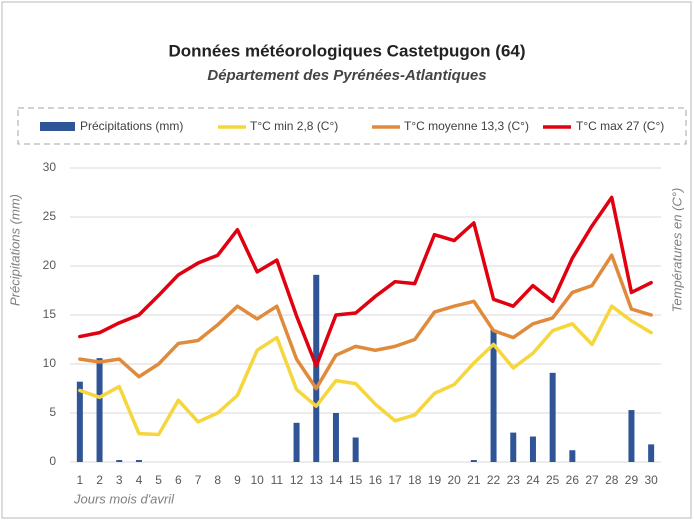  Describe the element at coordinates (124, 498) in the screenshot. I see `x-axis-title: Jours mois d'avril` at that location.